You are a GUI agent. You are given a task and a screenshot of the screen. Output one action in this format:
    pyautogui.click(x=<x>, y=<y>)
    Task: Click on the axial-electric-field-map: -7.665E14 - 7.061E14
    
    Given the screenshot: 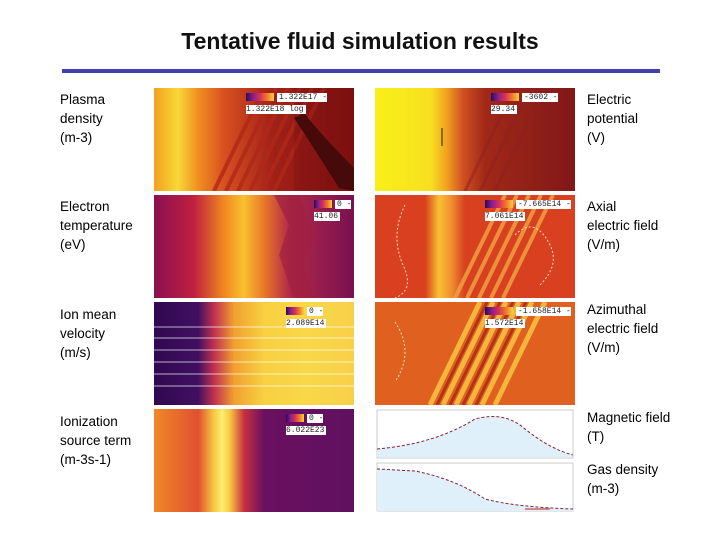 What is the action you would take?
    pyautogui.click(x=475, y=246)
    